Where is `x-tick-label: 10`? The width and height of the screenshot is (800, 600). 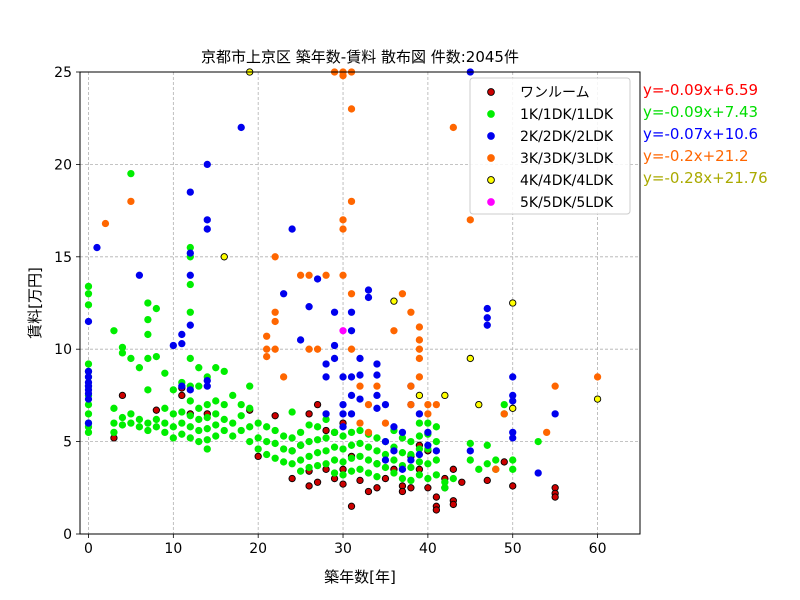 x-tick-label: 10 is located at coordinates (173, 549).